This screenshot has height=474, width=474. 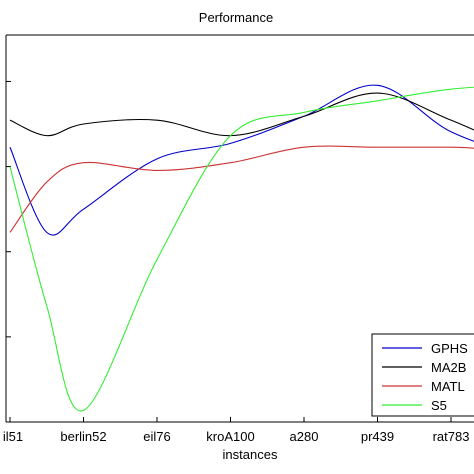 What do you see at coordinates (230, 436) in the screenshot?
I see `x-tick-label: kroA100` at bounding box center [230, 436].